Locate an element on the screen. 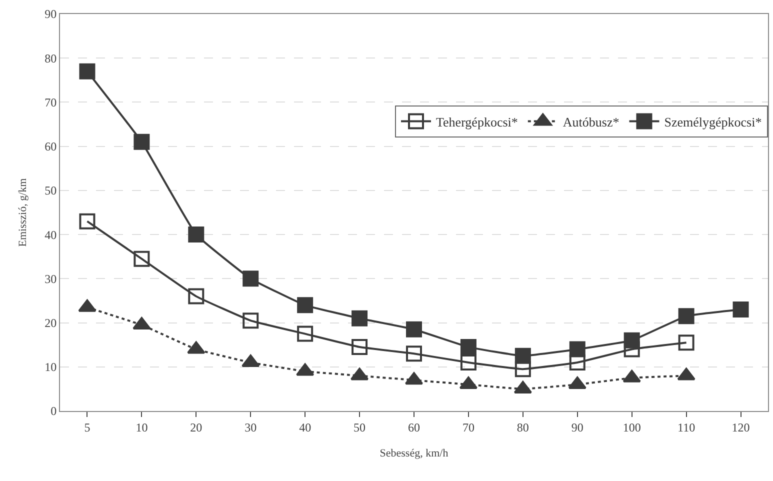  y-tick-label: 90 is located at coordinates (50, 14).